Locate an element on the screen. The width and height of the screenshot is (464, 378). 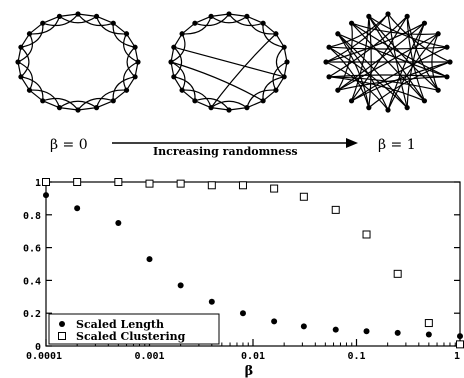
beta-zero-label: β = 0 is located at coordinates (69, 145).